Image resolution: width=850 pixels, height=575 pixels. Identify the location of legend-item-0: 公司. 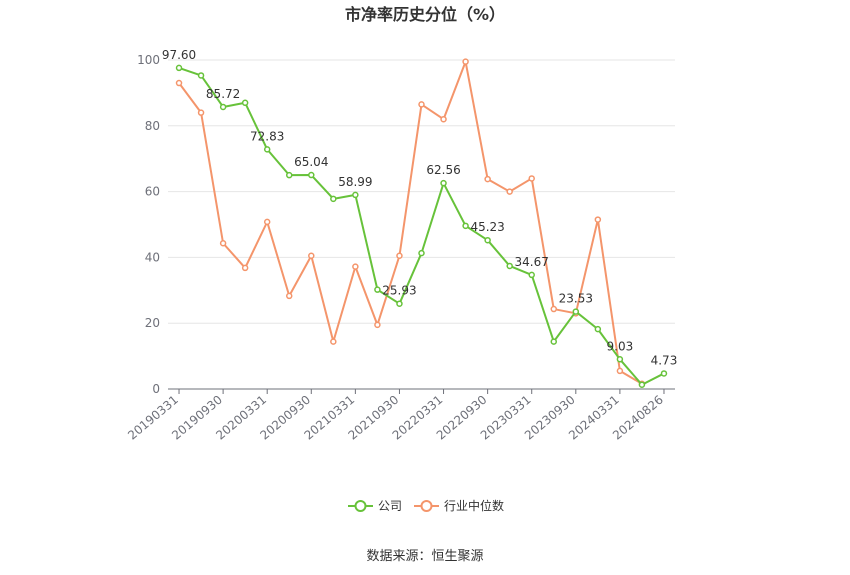
(375, 506).